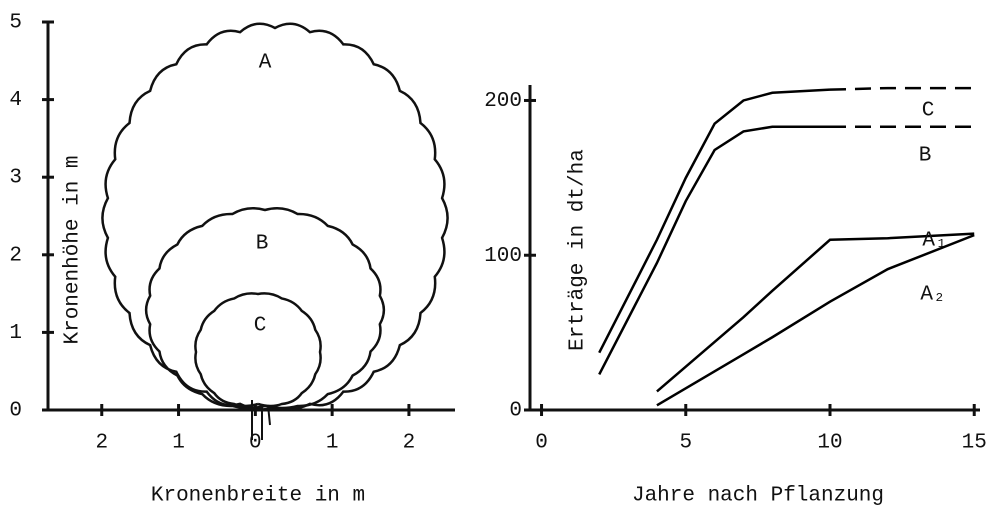 This screenshot has width=998, height=509. I want to click on x-axis-label: Kronenbreite in m, so click(258, 496).